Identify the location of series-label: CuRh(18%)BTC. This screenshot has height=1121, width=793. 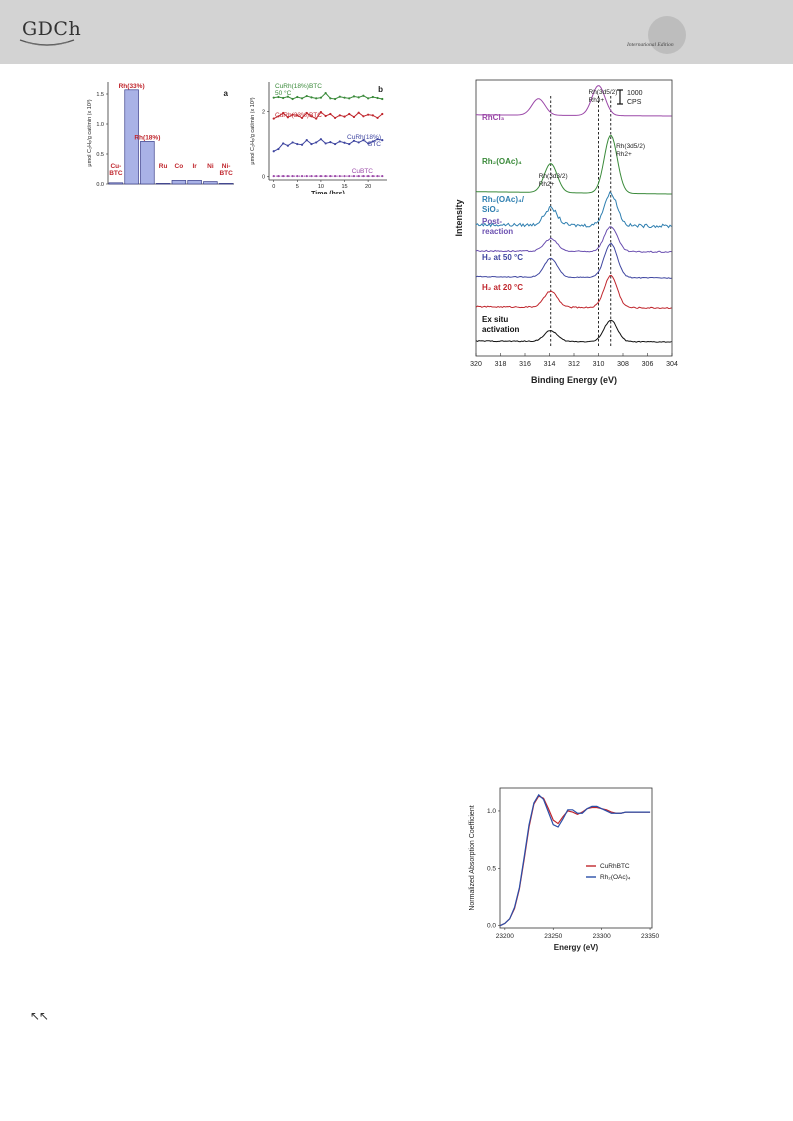
(298, 86).